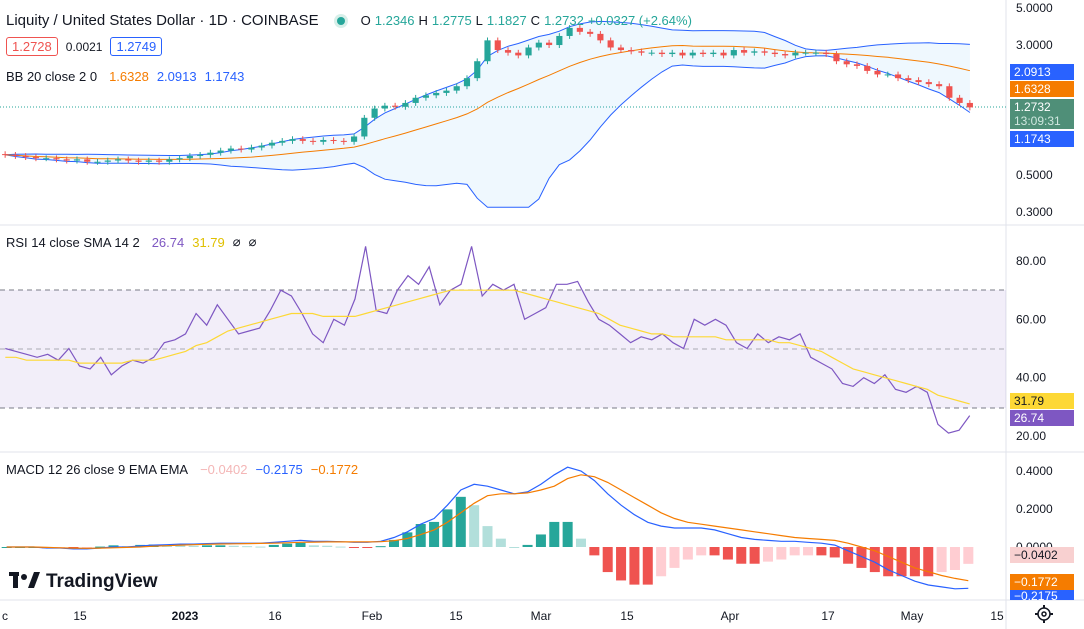  I want to click on buy-button: 1.2749, so click(136, 46).